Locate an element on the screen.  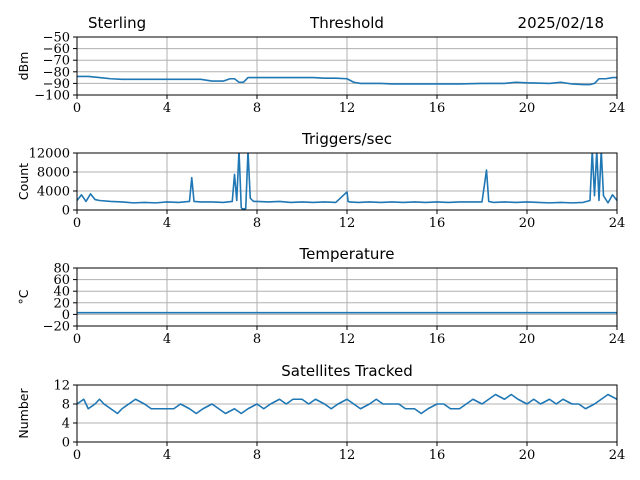
panel-threshold-xtick-label-4: 16 is located at coordinates (437, 108).